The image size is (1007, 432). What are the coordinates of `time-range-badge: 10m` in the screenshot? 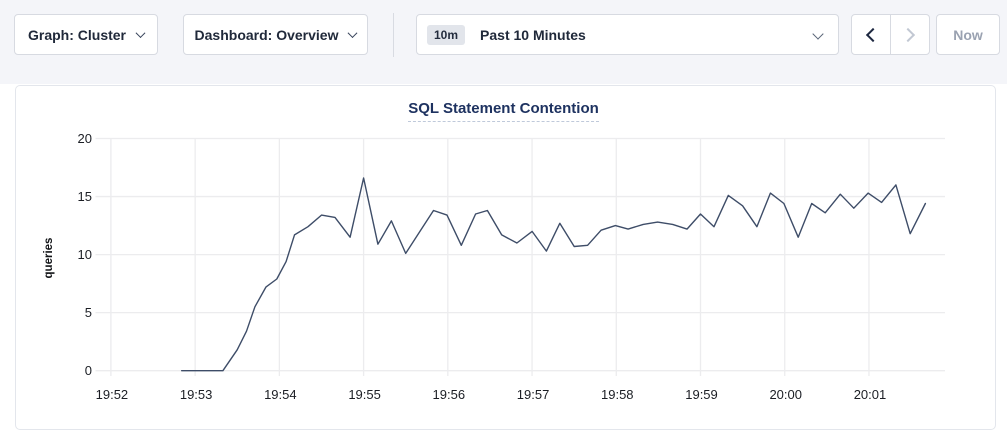 It's located at (446, 34).